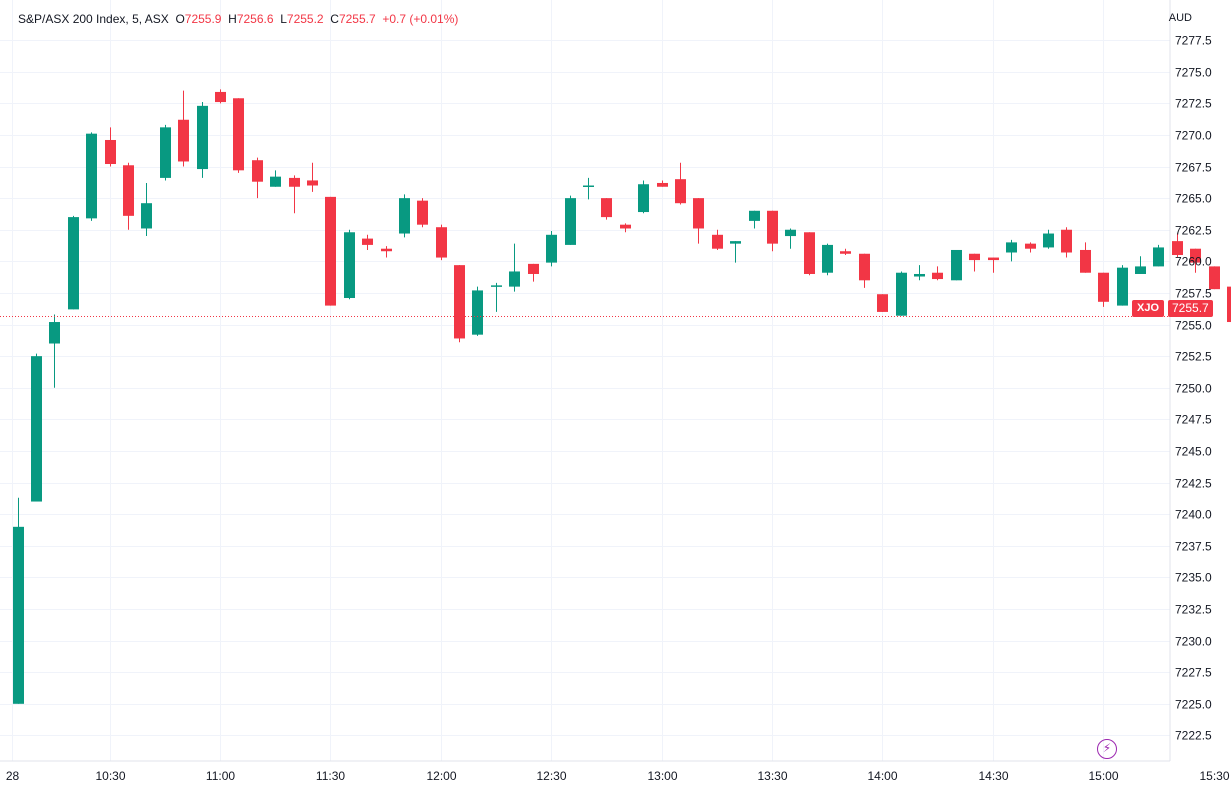  I want to click on y-tick-label: 7255.0, so click(1193, 326).